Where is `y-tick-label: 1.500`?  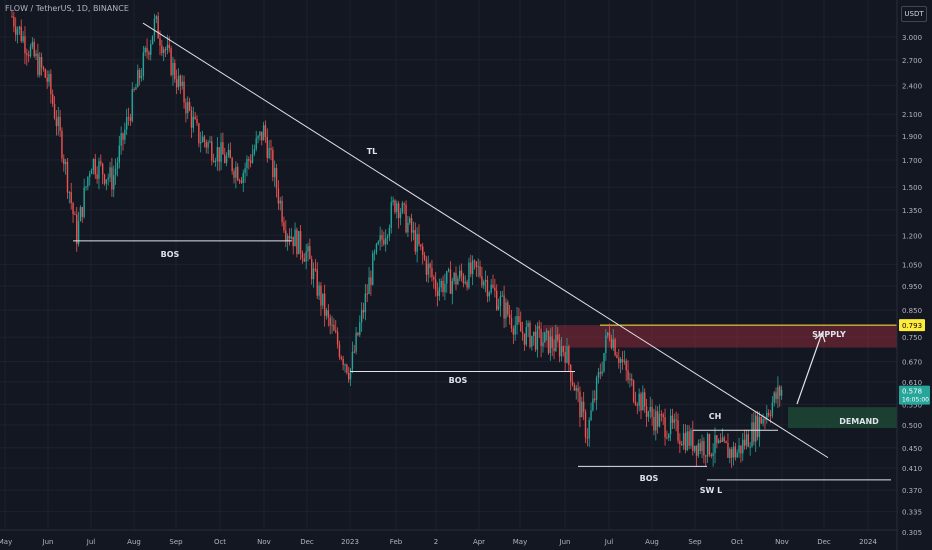
y-tick-label: 1.500 is located at coordinates (912, 188).